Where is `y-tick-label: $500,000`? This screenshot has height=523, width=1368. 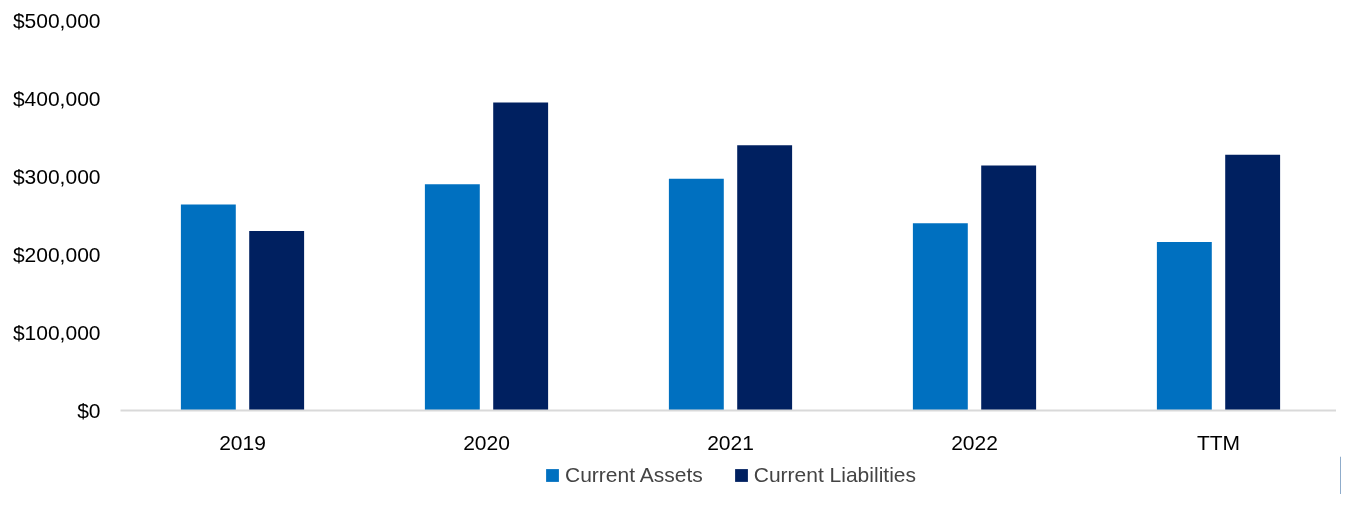
y-tick-label: $500,000 is located at coordinates (56, 20).